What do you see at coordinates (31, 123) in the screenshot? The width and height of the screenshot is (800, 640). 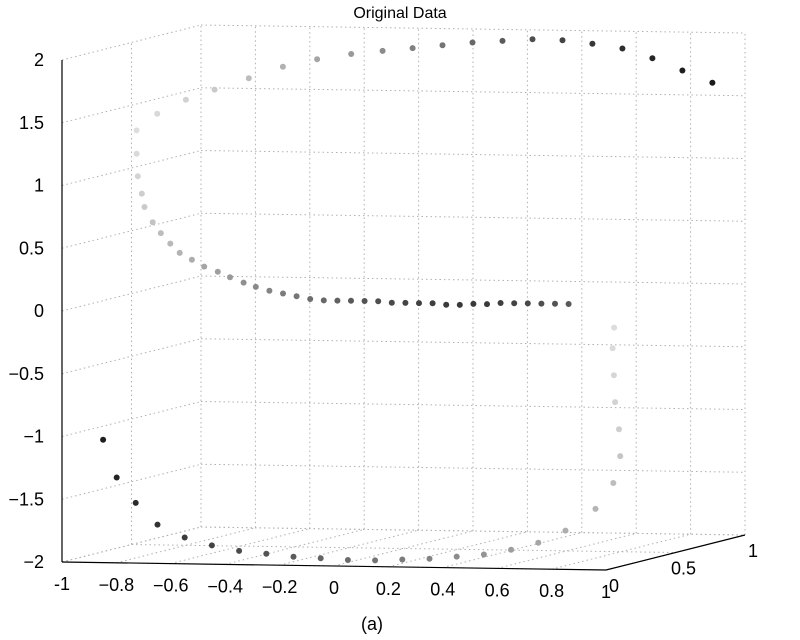 I see `z-tick-label: 1.5` at bounding box center [31, 123].